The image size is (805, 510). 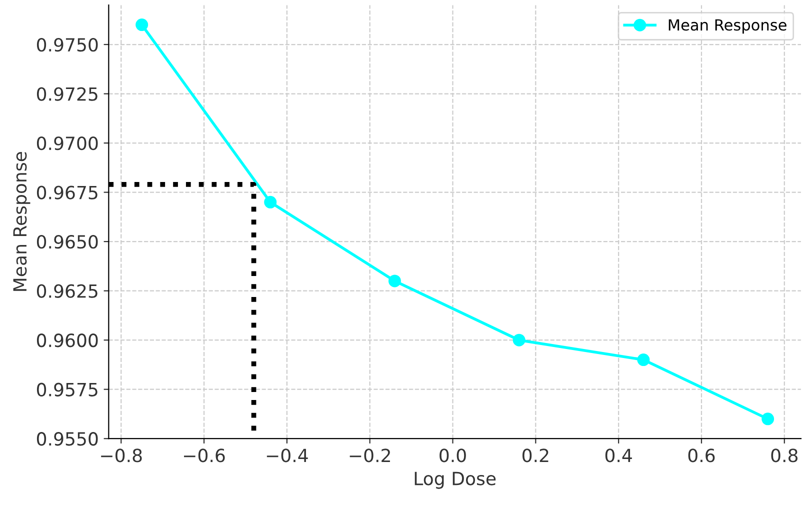 What do you see at coordinates (121, 455) in the screenshot?
I see `x-tick-label: −0.8` at bounding box center [121, 455].